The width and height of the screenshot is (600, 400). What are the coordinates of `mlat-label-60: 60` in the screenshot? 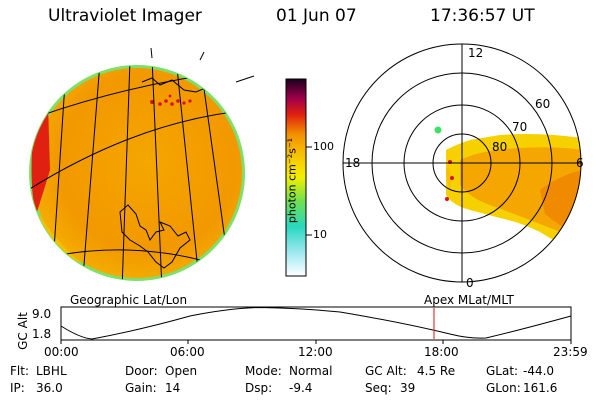 It's located at (543, 104).